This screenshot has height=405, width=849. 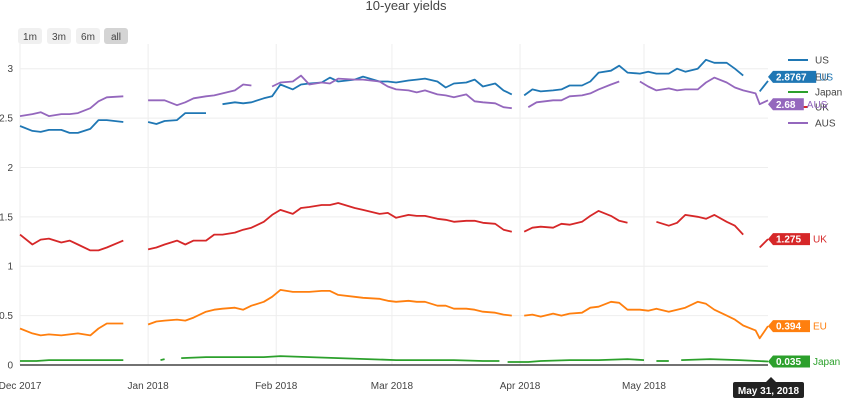 I want to click on y-tick-label: 1.5, so click(x=6, y=217).